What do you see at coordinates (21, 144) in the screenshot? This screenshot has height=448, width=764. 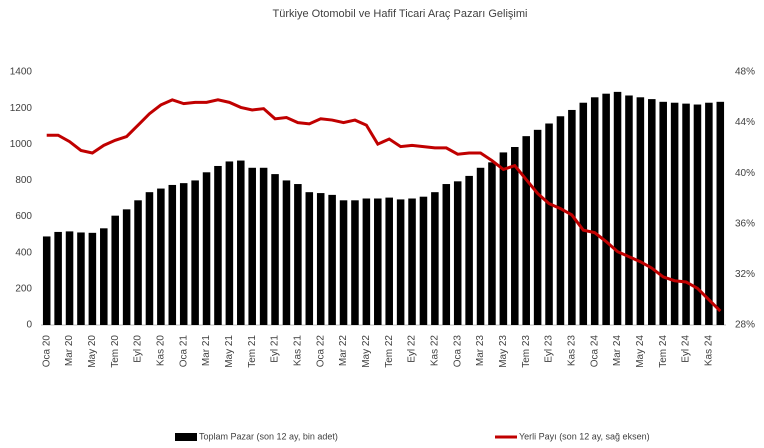 I see `y-tick-label: 1000` at bounding box center [21, 144].